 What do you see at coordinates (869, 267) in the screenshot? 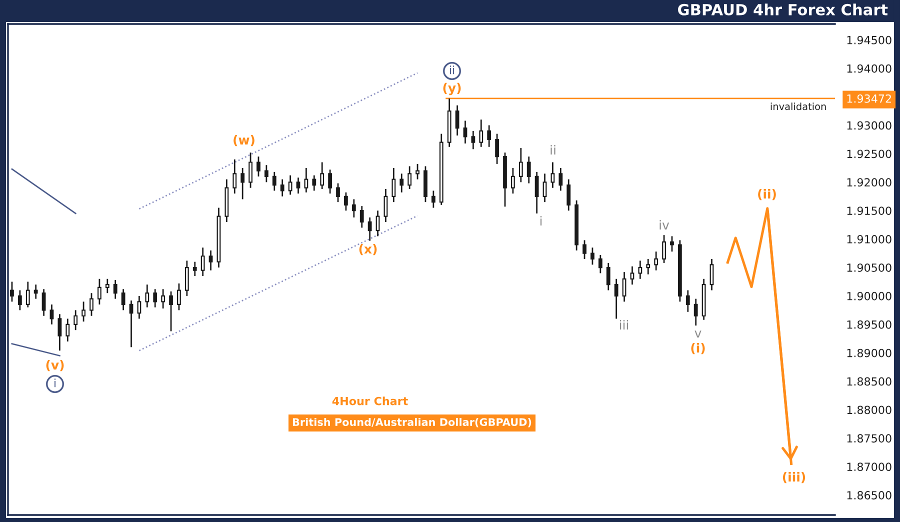
I see `y-tick-label: 1.90500` at bounding box center [869, 267].